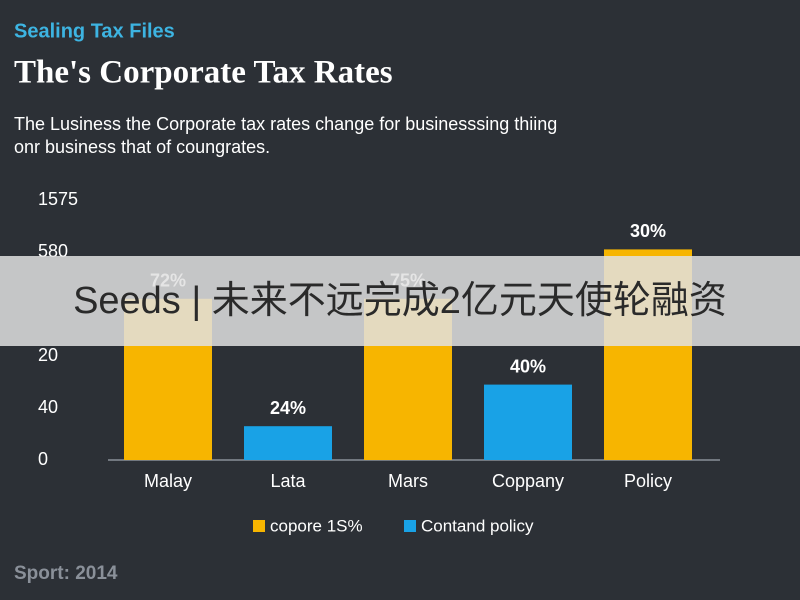 The width and height of the screenshot is (800, 600). What do you see at coordinates (94, 31) in the screenshot?
I see `header: Sealing Tax Files` at bounding box center [94, 31].